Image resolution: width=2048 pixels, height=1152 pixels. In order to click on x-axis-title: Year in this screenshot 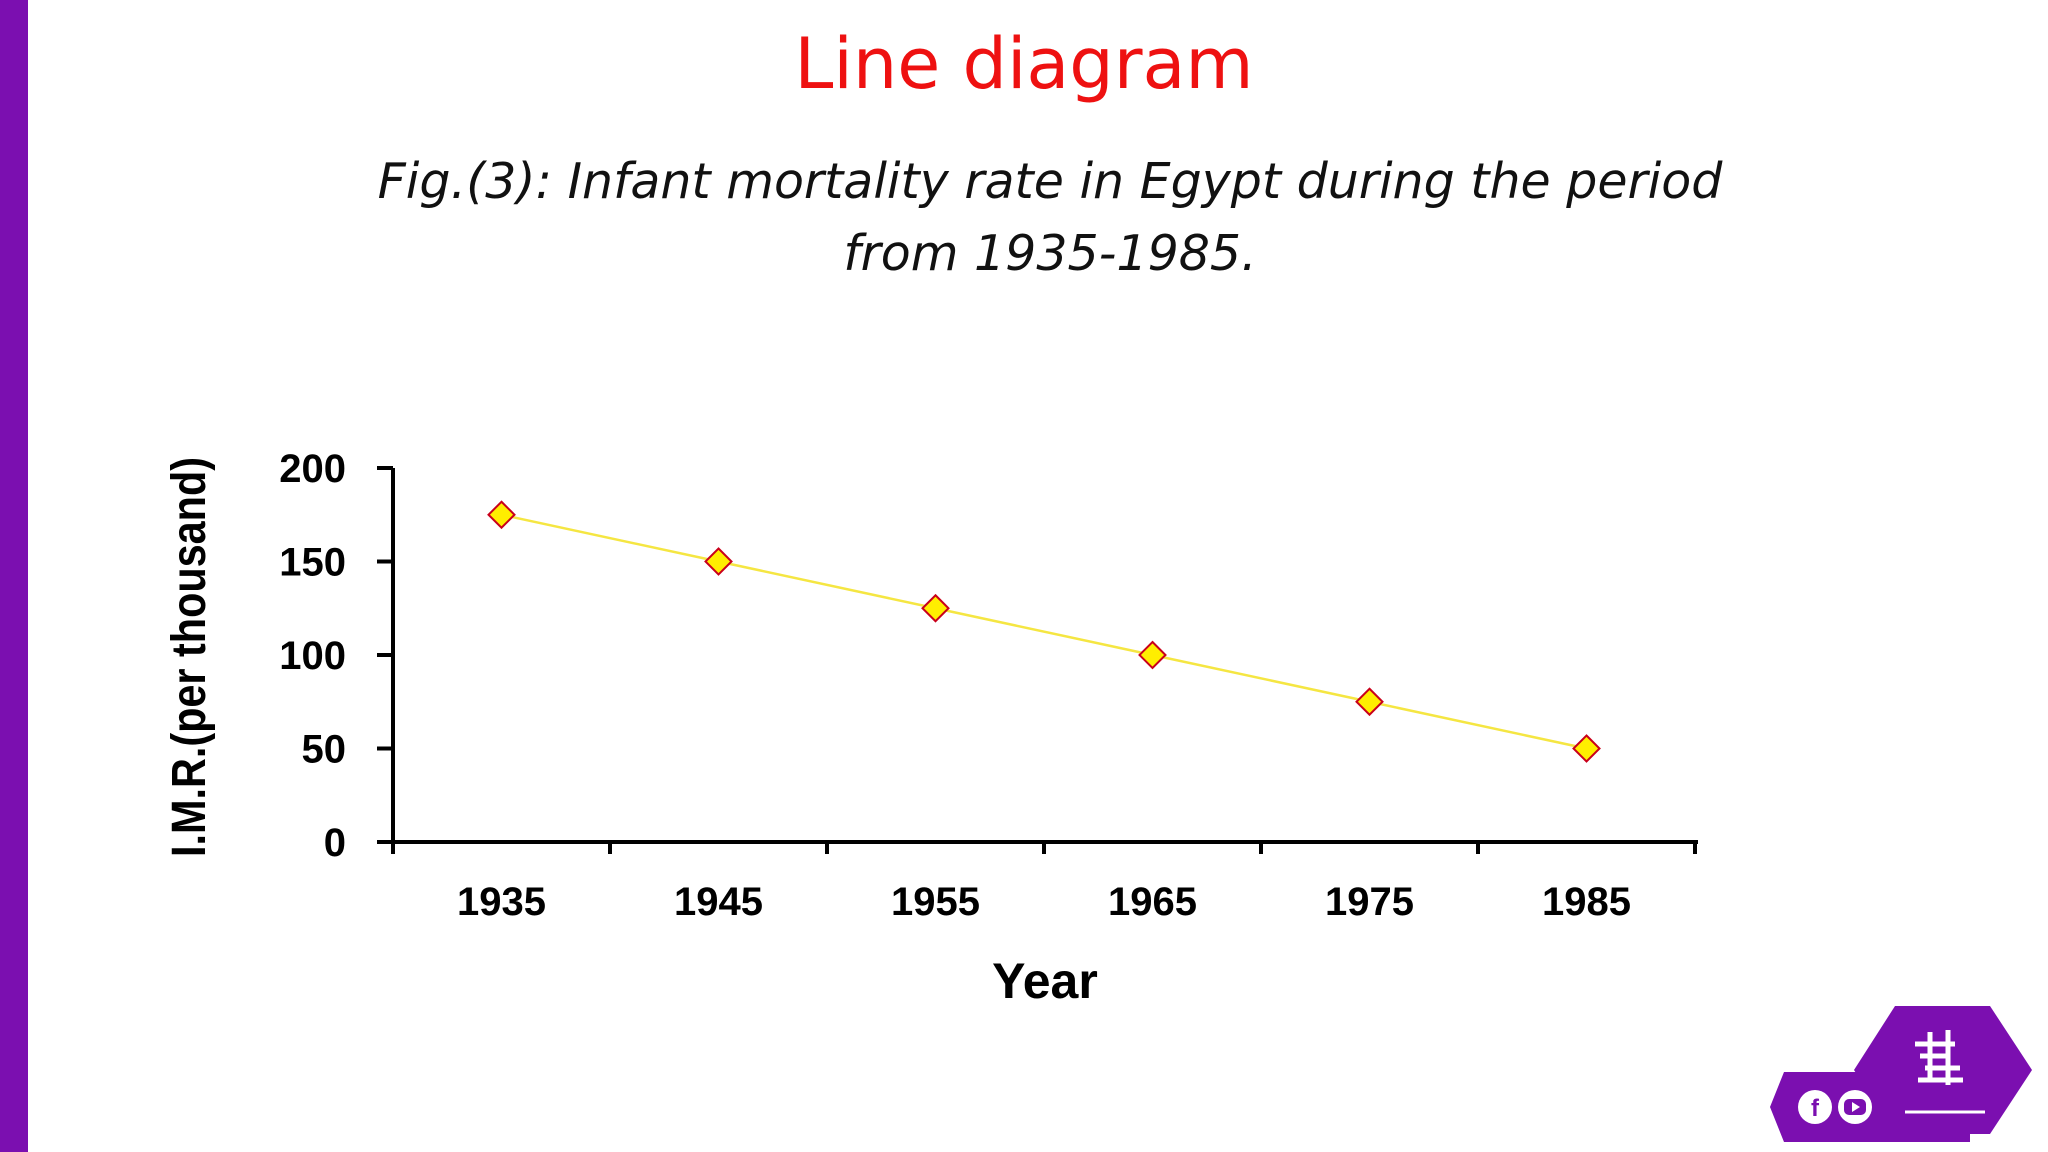, I will do `click(1045, 981)`.